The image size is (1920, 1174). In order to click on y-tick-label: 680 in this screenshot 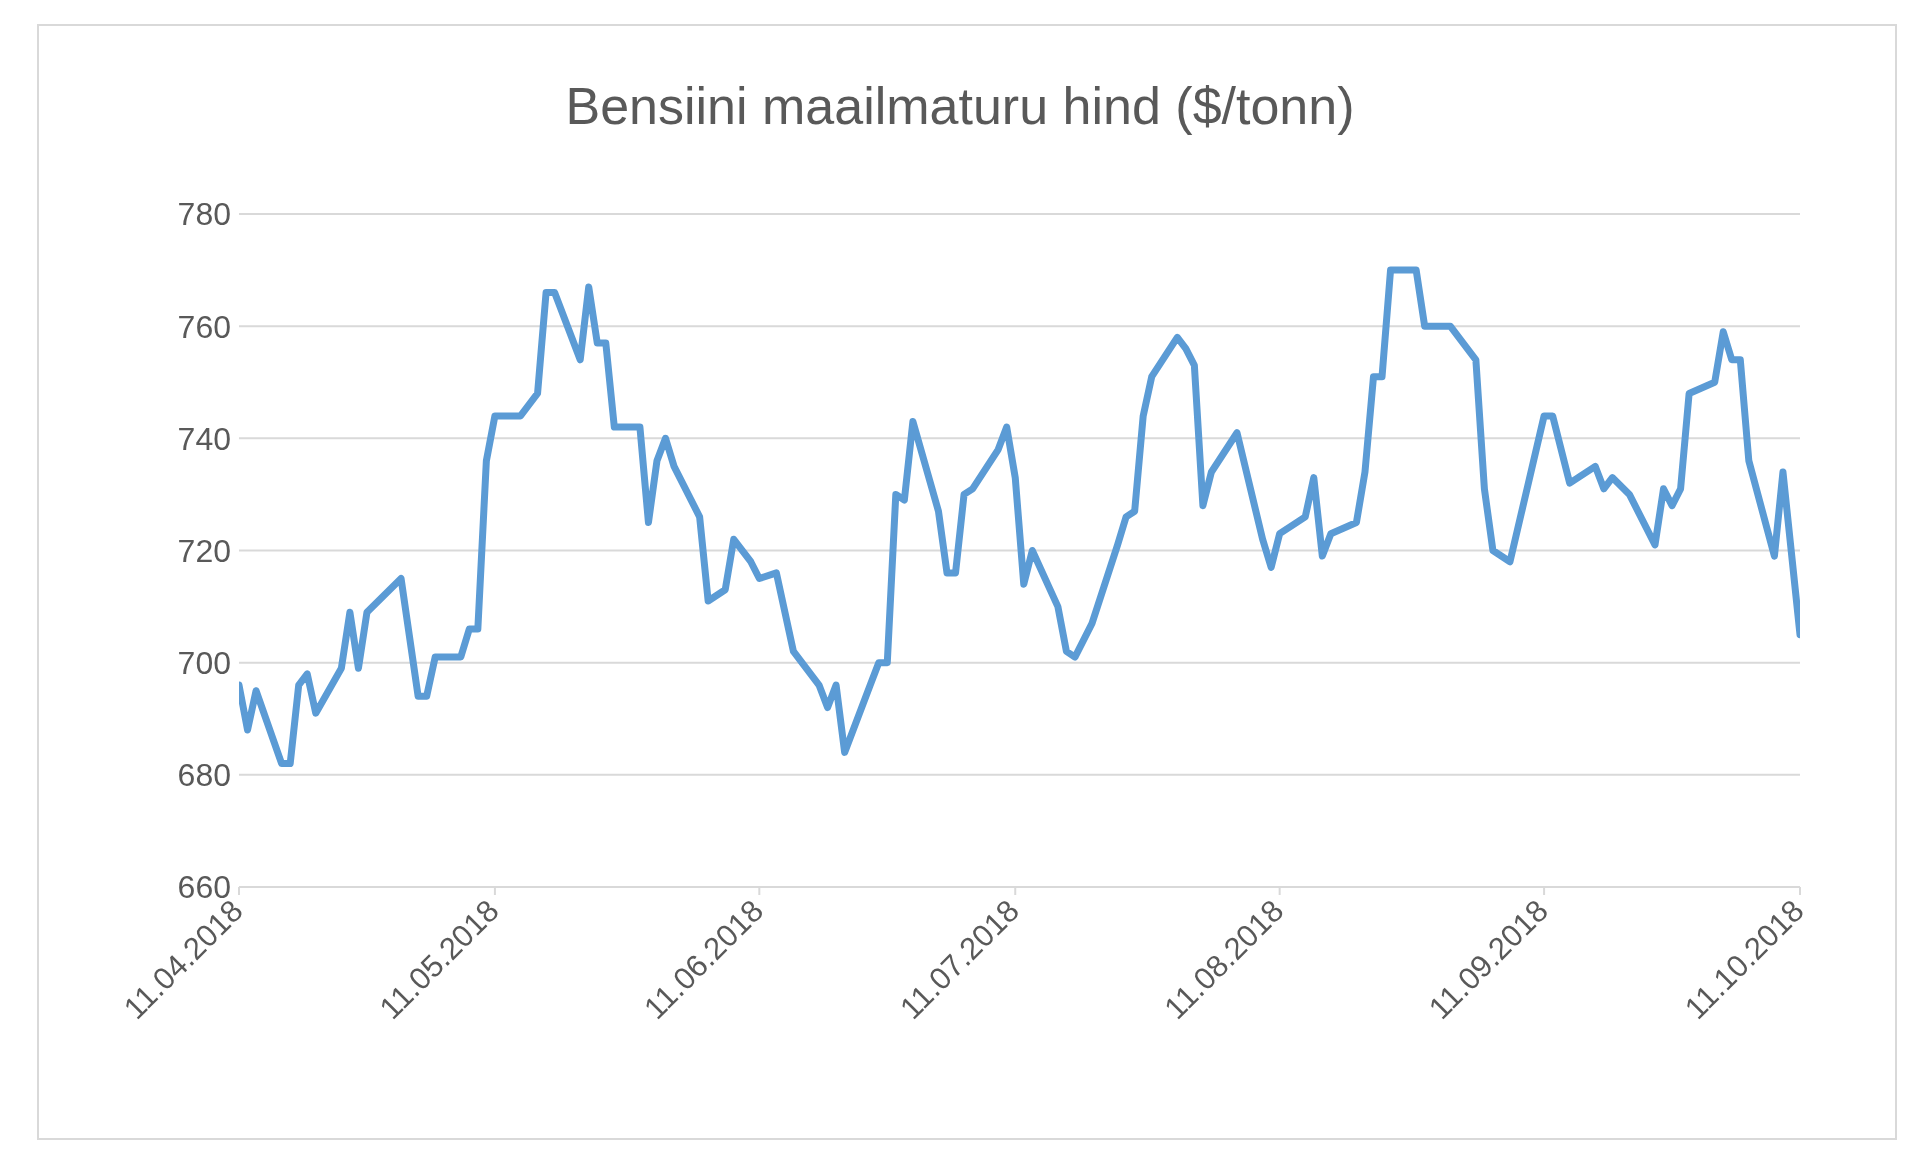, I will do `click(204, 775)`.